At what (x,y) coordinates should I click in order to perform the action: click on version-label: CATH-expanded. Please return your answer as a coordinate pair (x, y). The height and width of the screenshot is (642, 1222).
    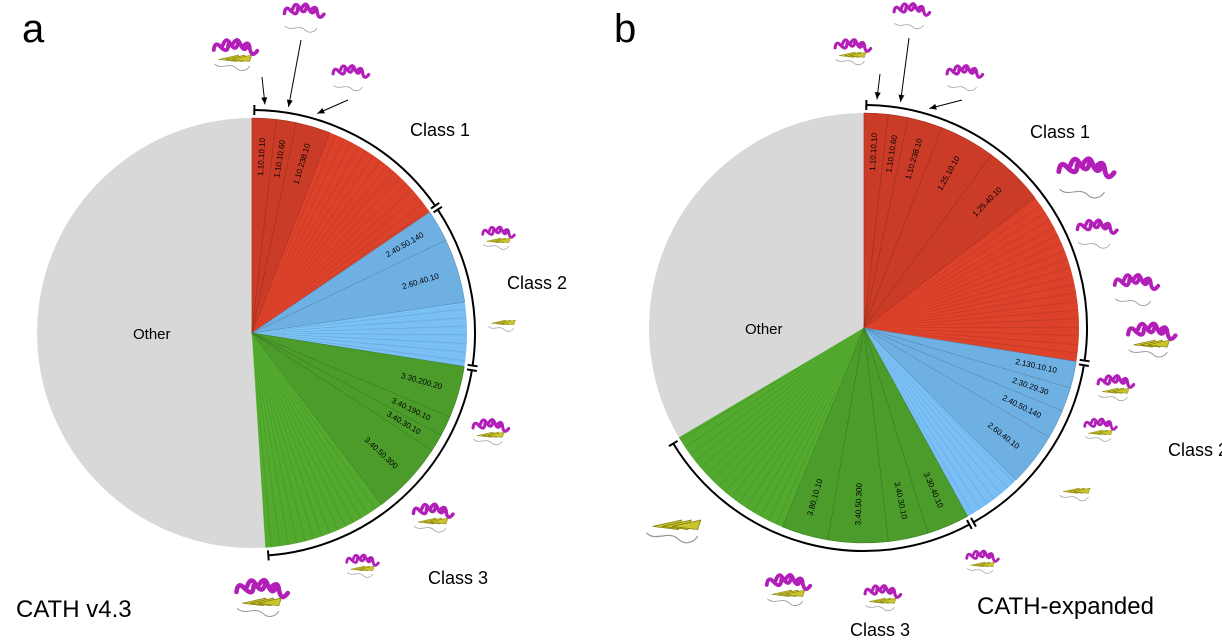
    Looking at the image, I should click on (1065, 606).